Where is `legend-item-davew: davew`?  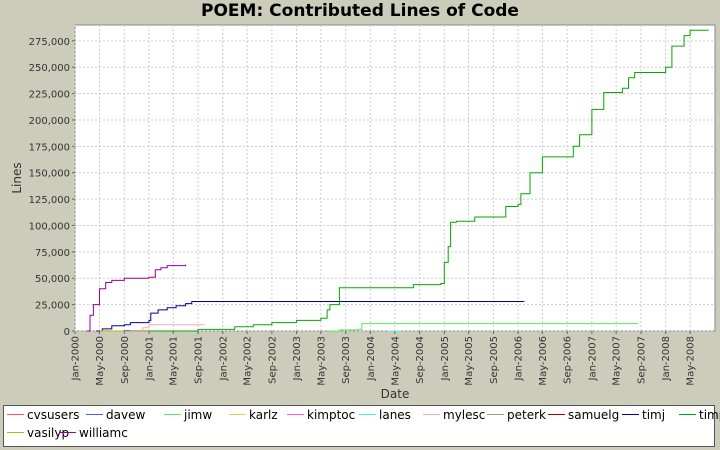
legend-item-davew: davew is located at coordinates (115, 415).